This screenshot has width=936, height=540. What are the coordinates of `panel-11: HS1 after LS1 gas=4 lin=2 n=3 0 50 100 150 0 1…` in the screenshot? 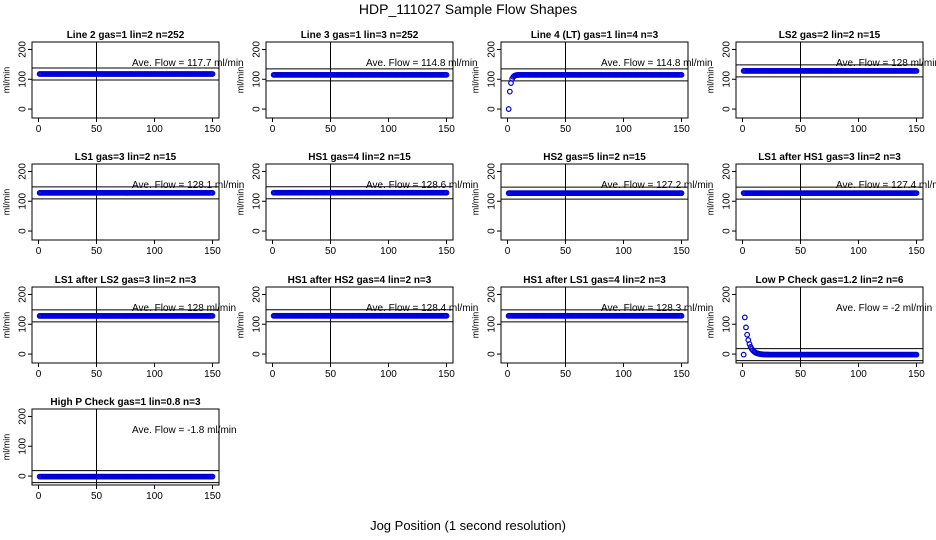 It's located at (591, 327).